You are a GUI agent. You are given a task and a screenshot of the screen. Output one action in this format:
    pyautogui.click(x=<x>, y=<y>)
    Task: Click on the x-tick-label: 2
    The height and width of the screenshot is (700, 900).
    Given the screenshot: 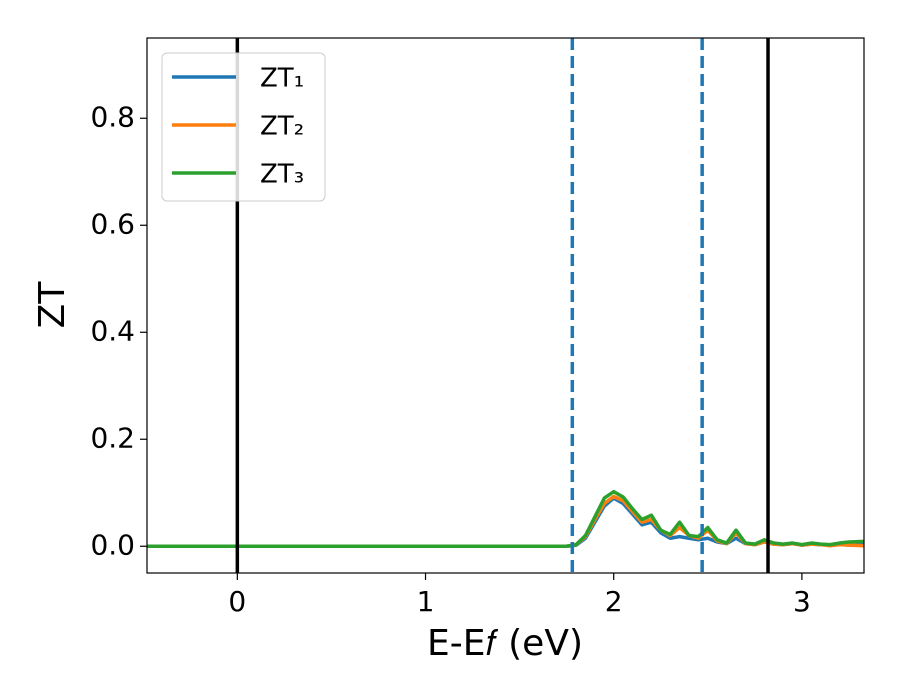 What is the action you would take?
    pyautogui.click(x=614, y=601)
    